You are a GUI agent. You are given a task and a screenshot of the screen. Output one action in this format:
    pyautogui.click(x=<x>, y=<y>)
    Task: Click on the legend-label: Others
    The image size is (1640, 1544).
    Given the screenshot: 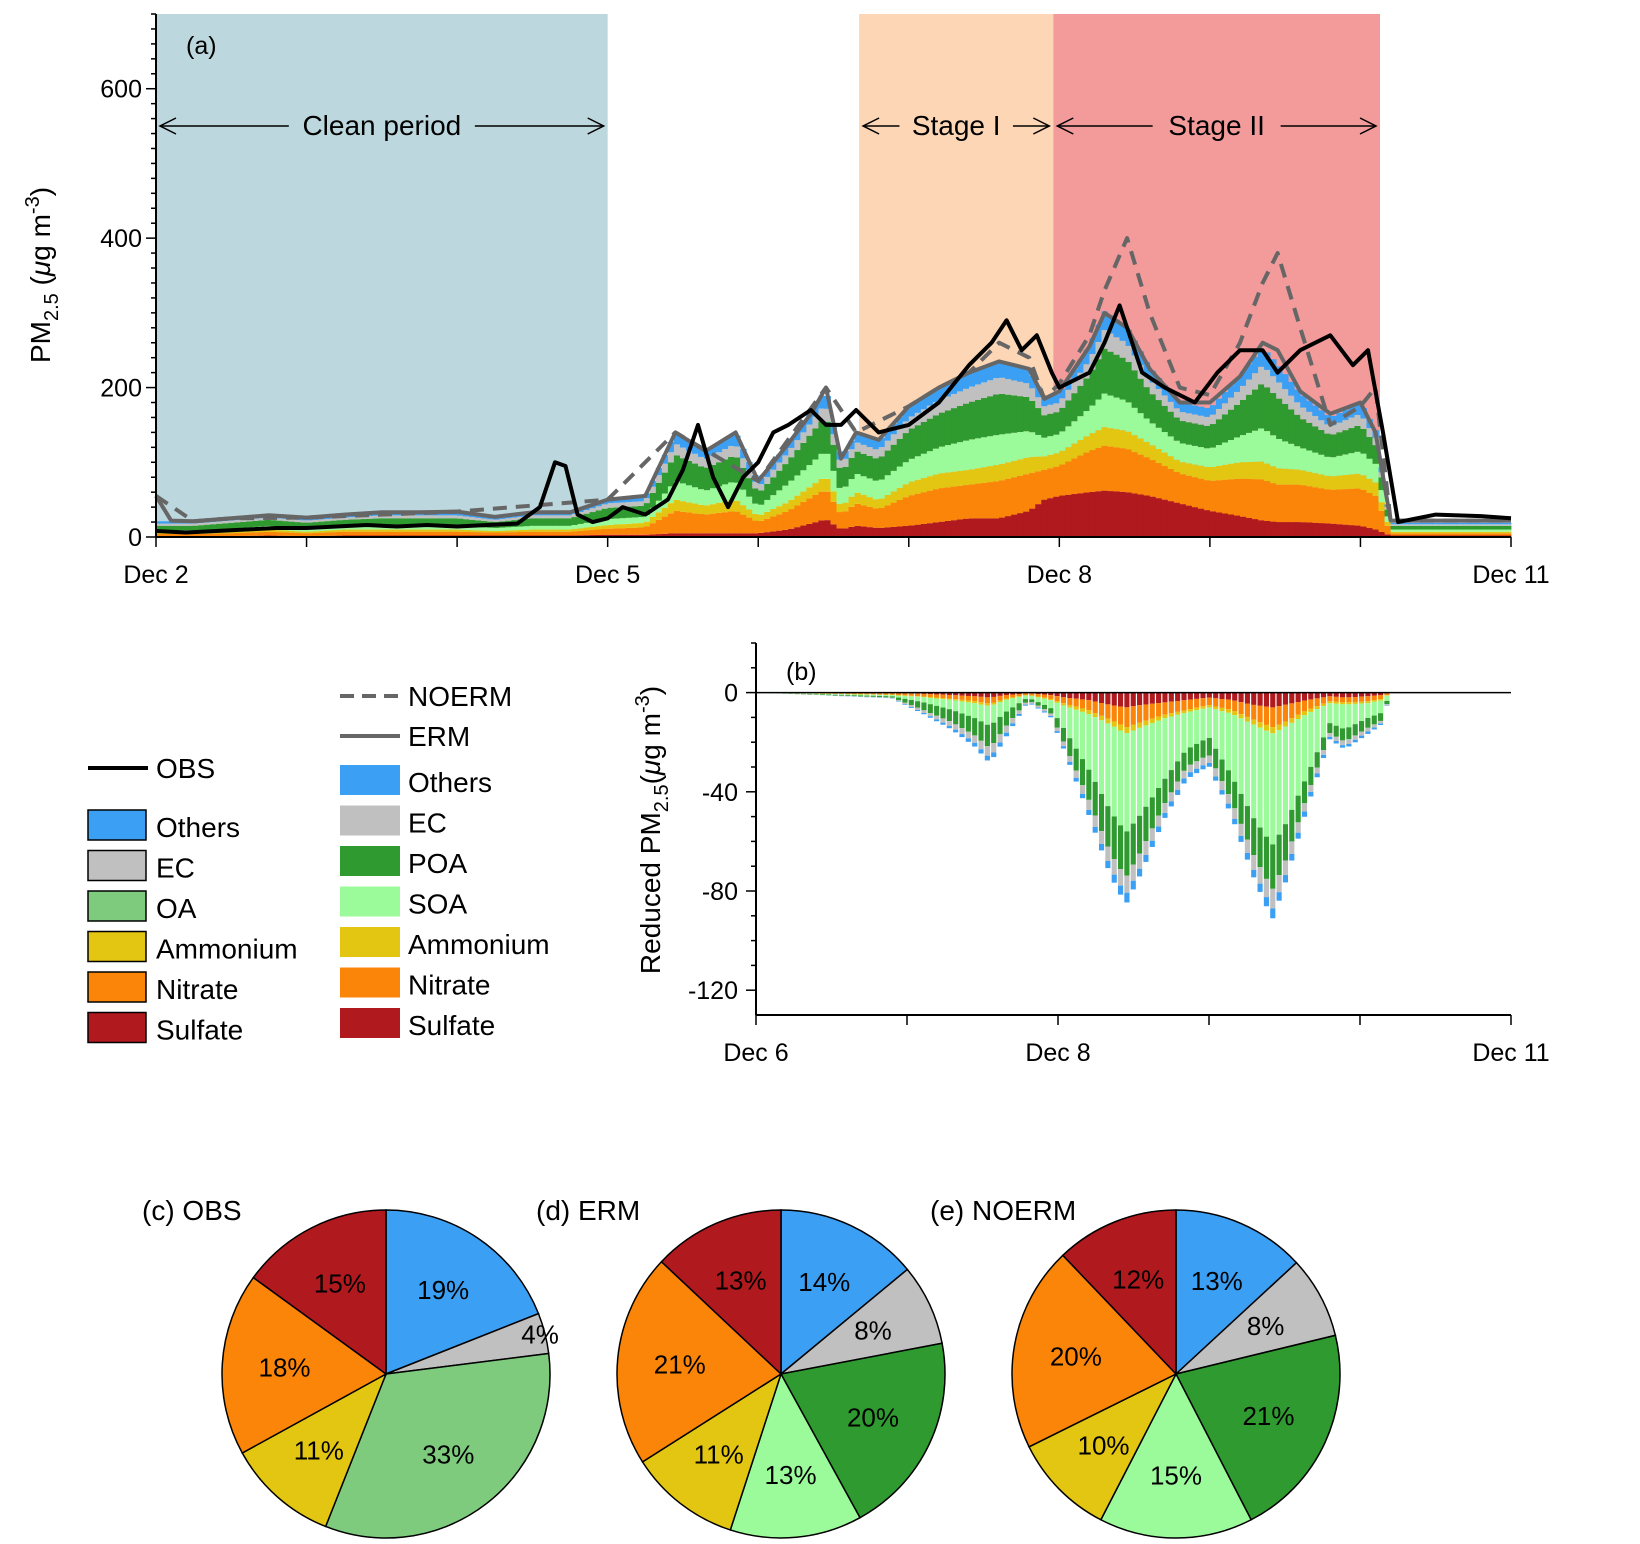 What is the action you would take?
    pyautogui.click(x=198, y=827)
    